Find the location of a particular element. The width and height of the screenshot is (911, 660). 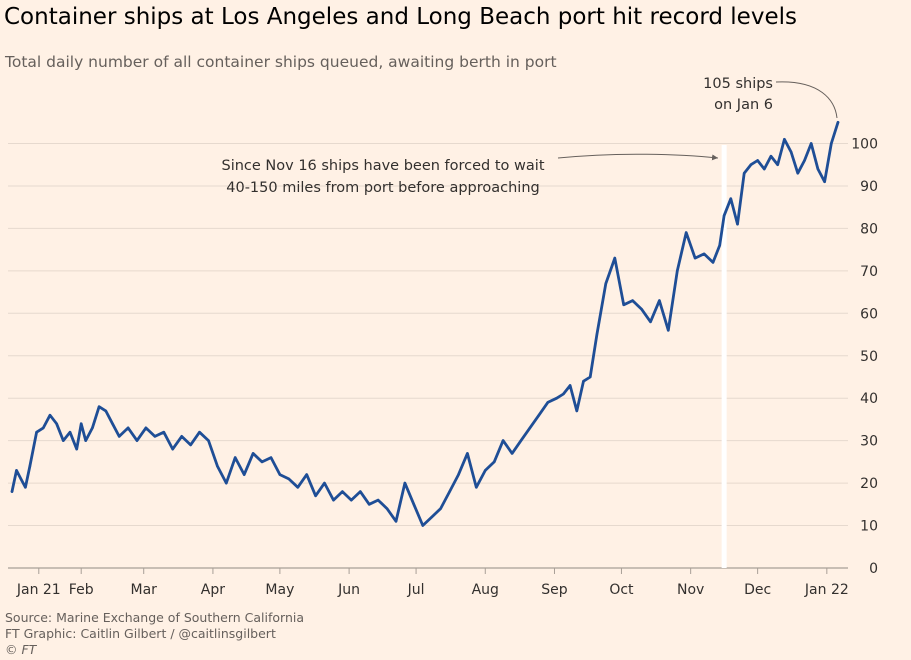

y-tick-label: 0 is located at coordinates (873, 569).